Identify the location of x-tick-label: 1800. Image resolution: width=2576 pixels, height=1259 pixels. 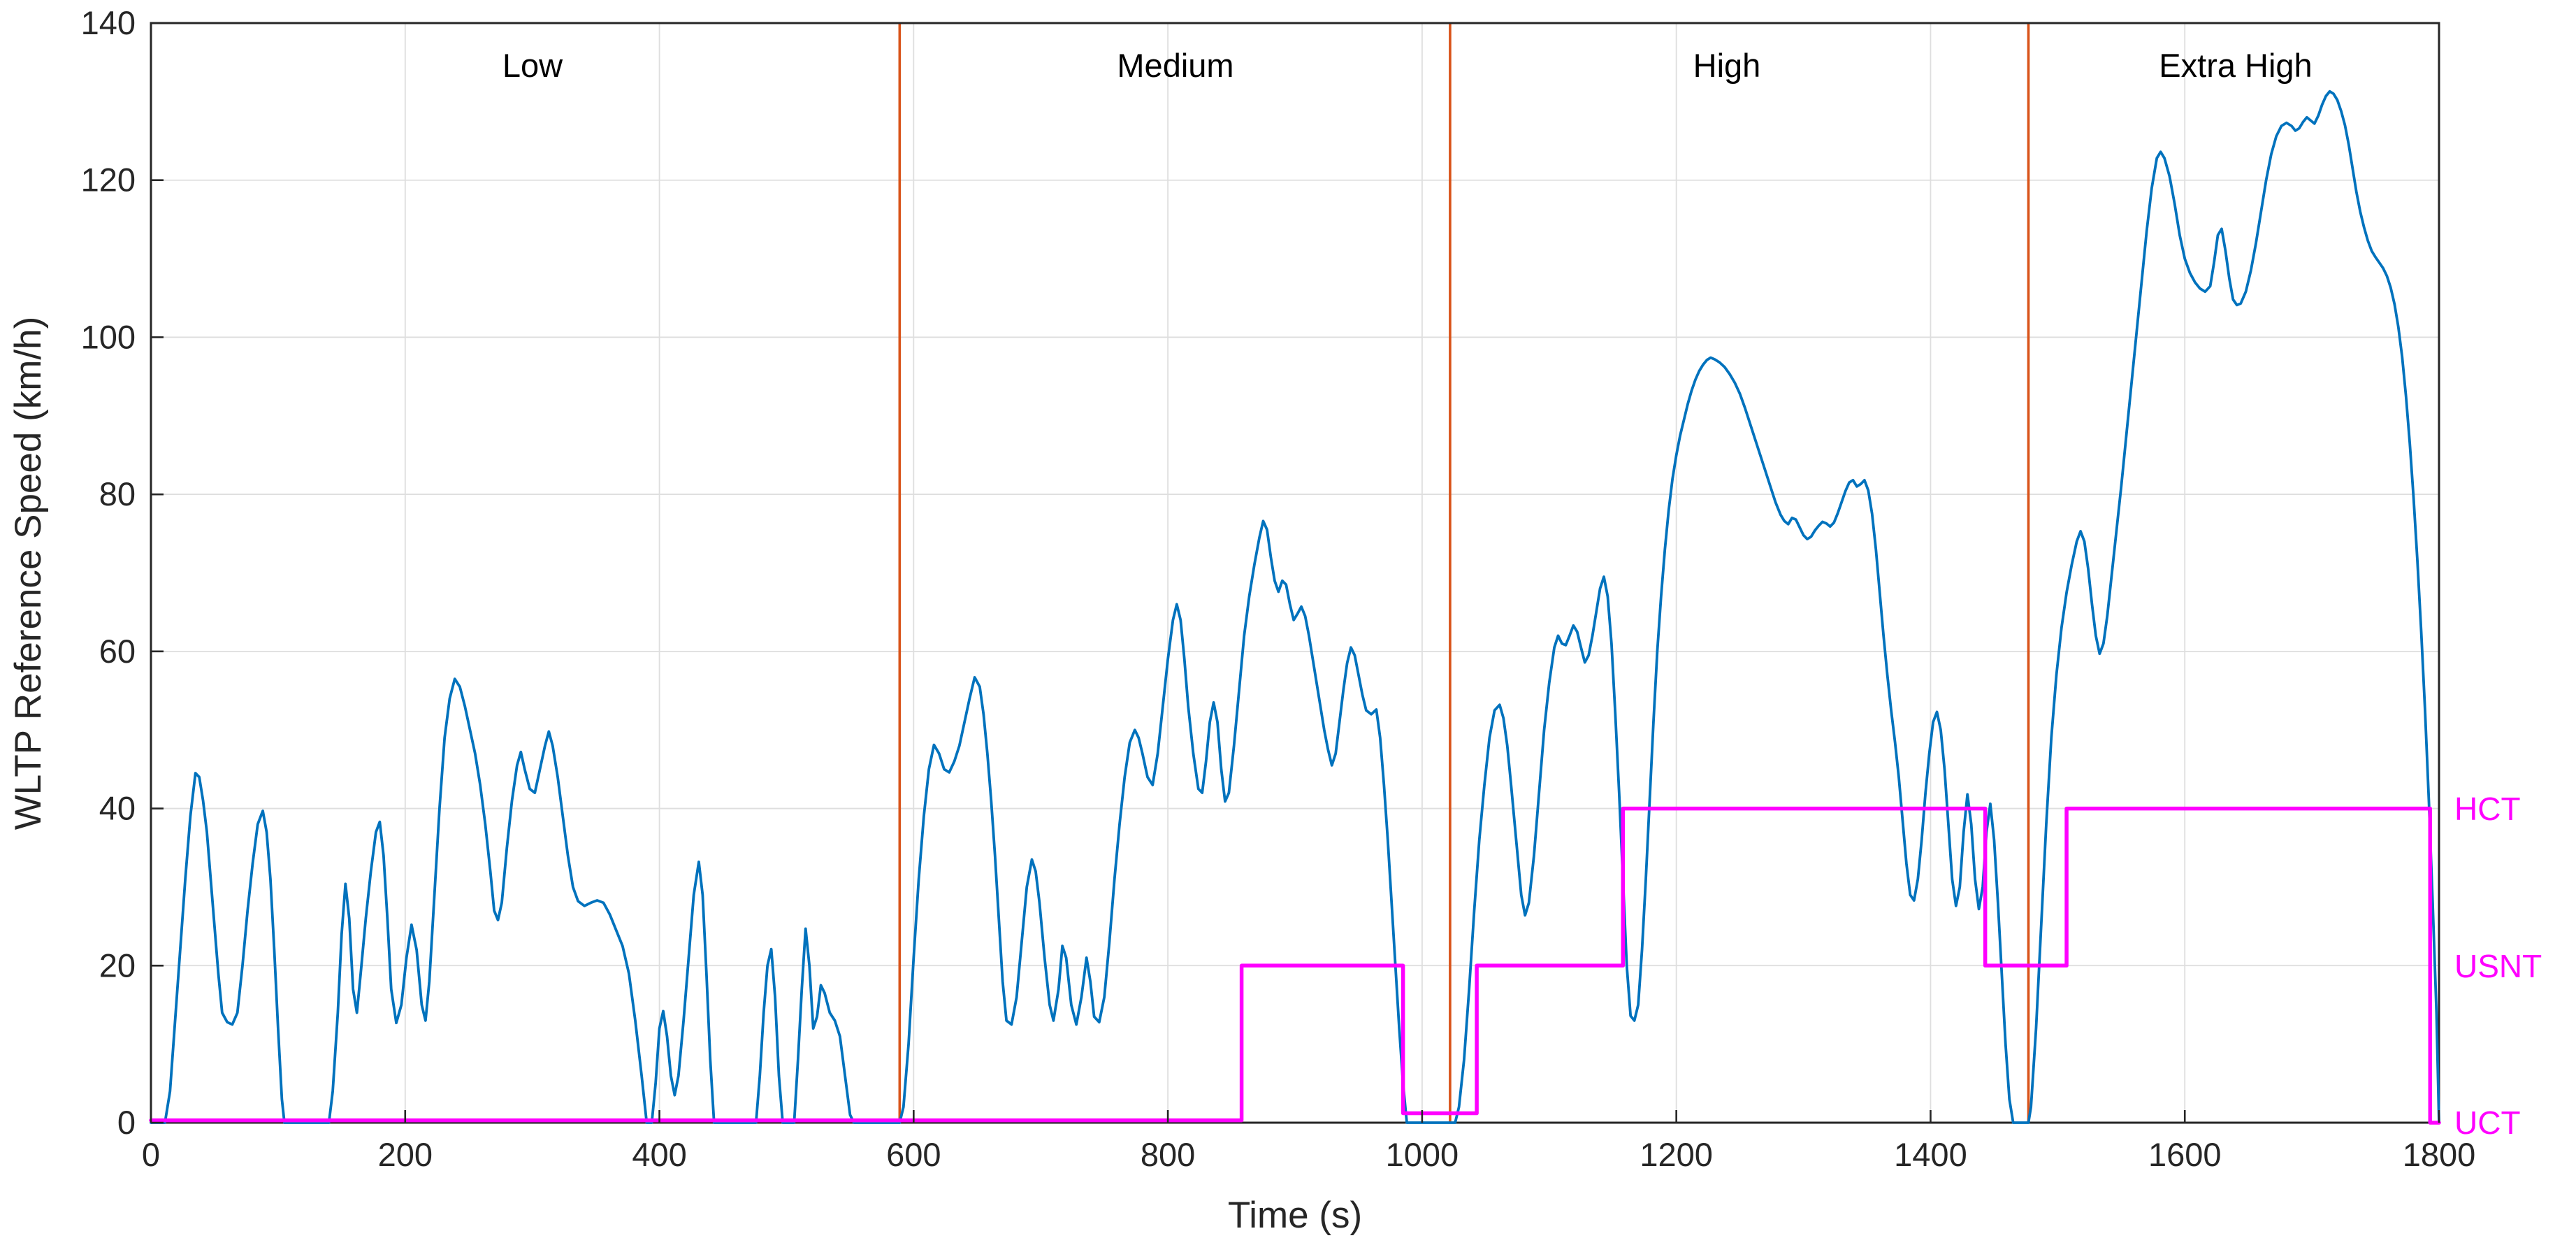
(2440, 1155).